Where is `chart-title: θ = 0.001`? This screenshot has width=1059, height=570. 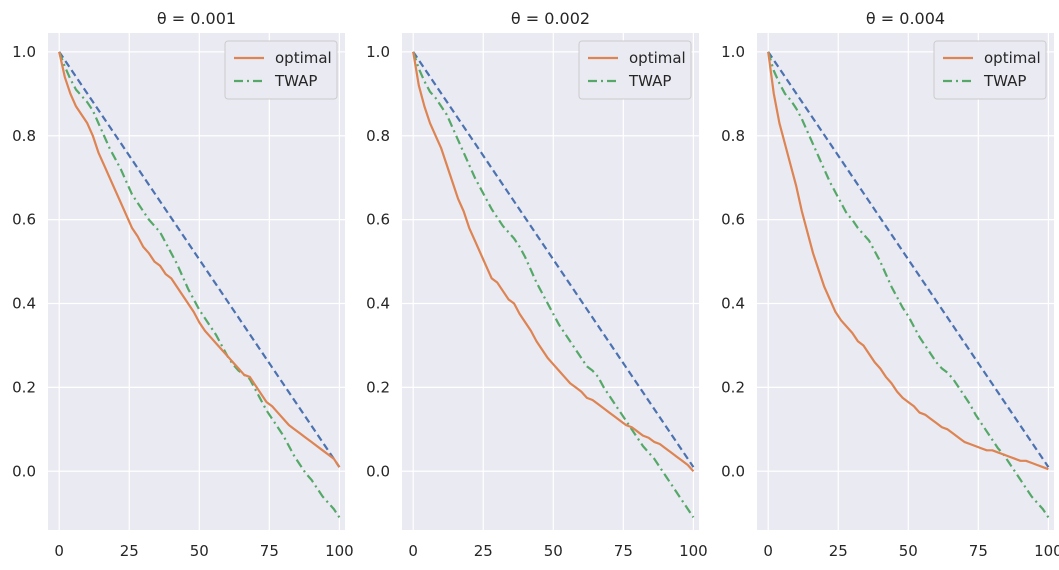 chart-title: θ = 0.001 is located at coordinates (196, 18).